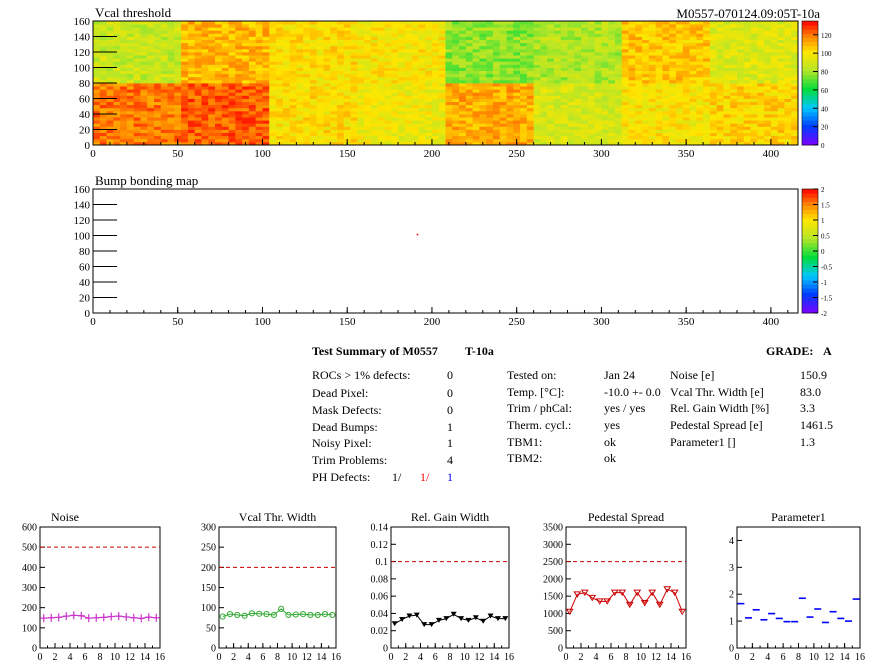  Describe the element at coordinates (88, 314) in the screenshot. I see `y-tick-label: 0` at that location.